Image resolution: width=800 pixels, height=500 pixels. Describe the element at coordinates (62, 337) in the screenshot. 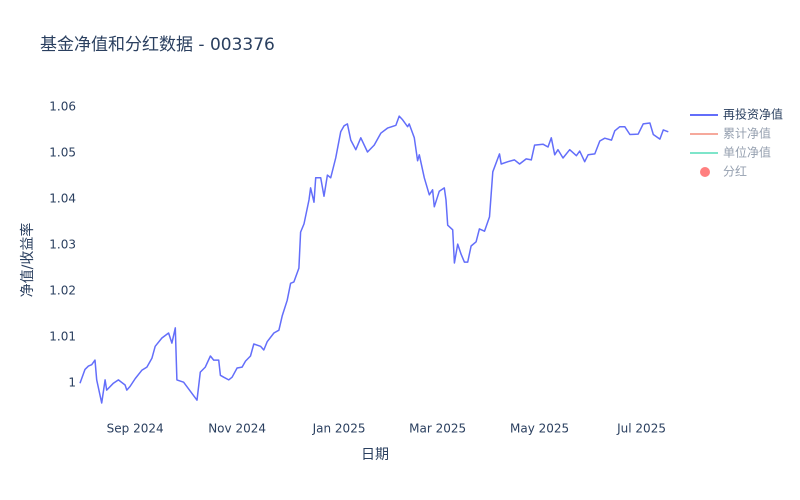

I see `y-tick-label: 1.01` at that location.